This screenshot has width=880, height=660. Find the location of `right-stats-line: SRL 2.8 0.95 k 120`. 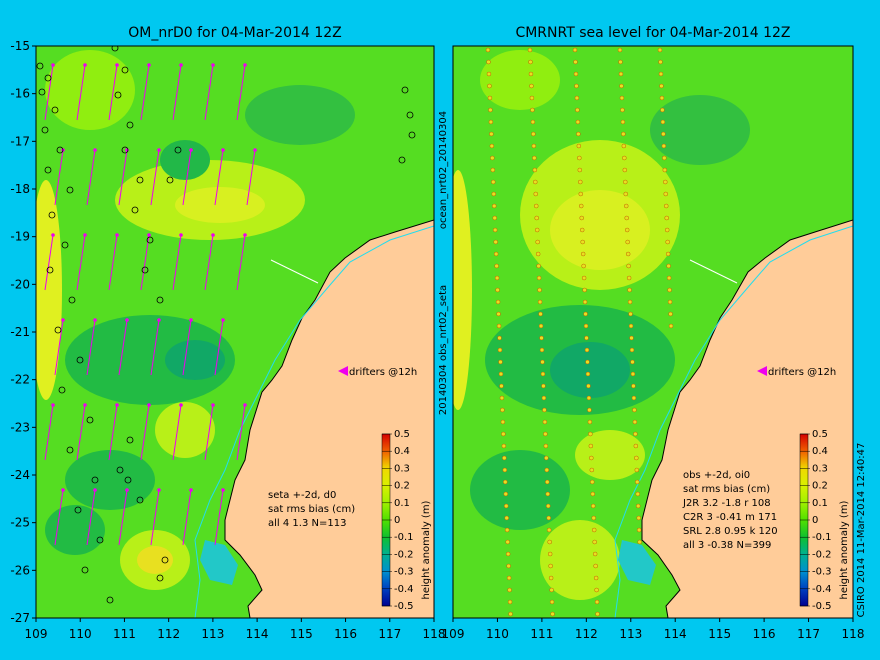

right-stats-line: SRL 2.8 0.95 k 120 is located at coordinates (730, 531).